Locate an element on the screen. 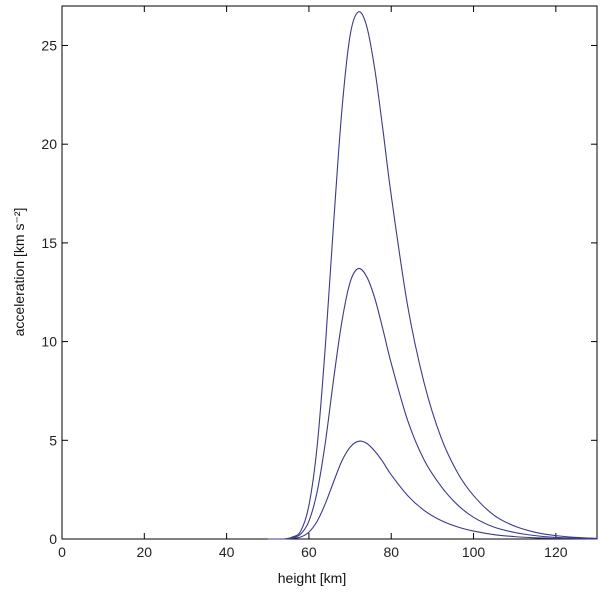 This screenshot has height=600, width=600. x-axis-label: height [km] is located at coordinates (312, 578).